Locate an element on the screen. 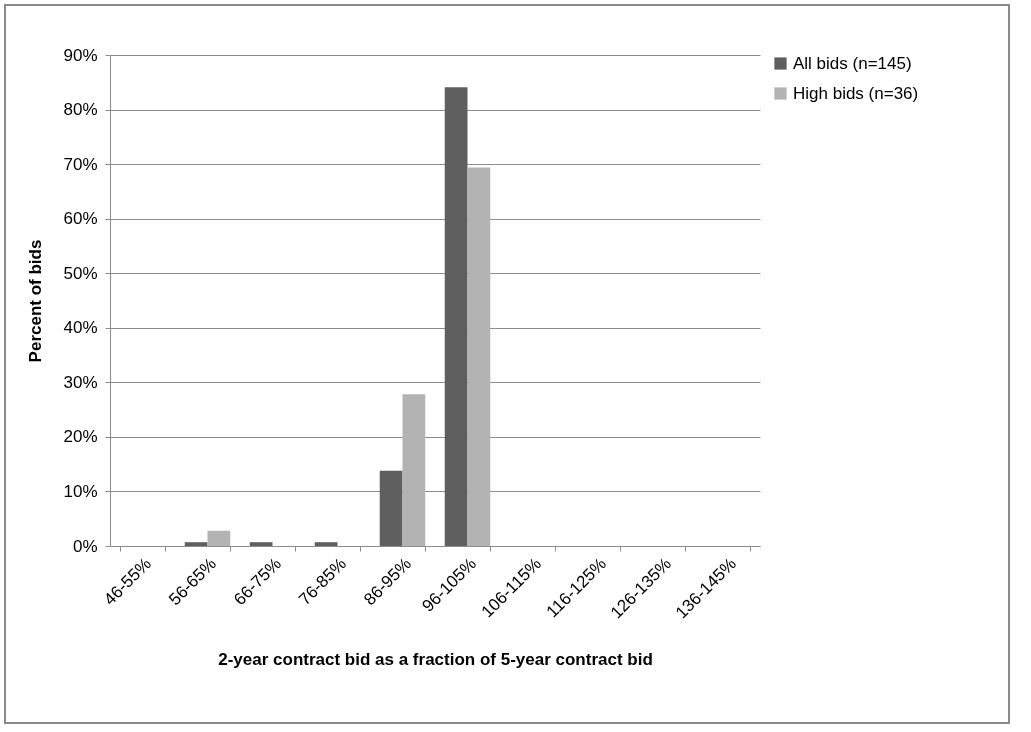  y-tick-label: 80% is located at coordinates (80, 110).